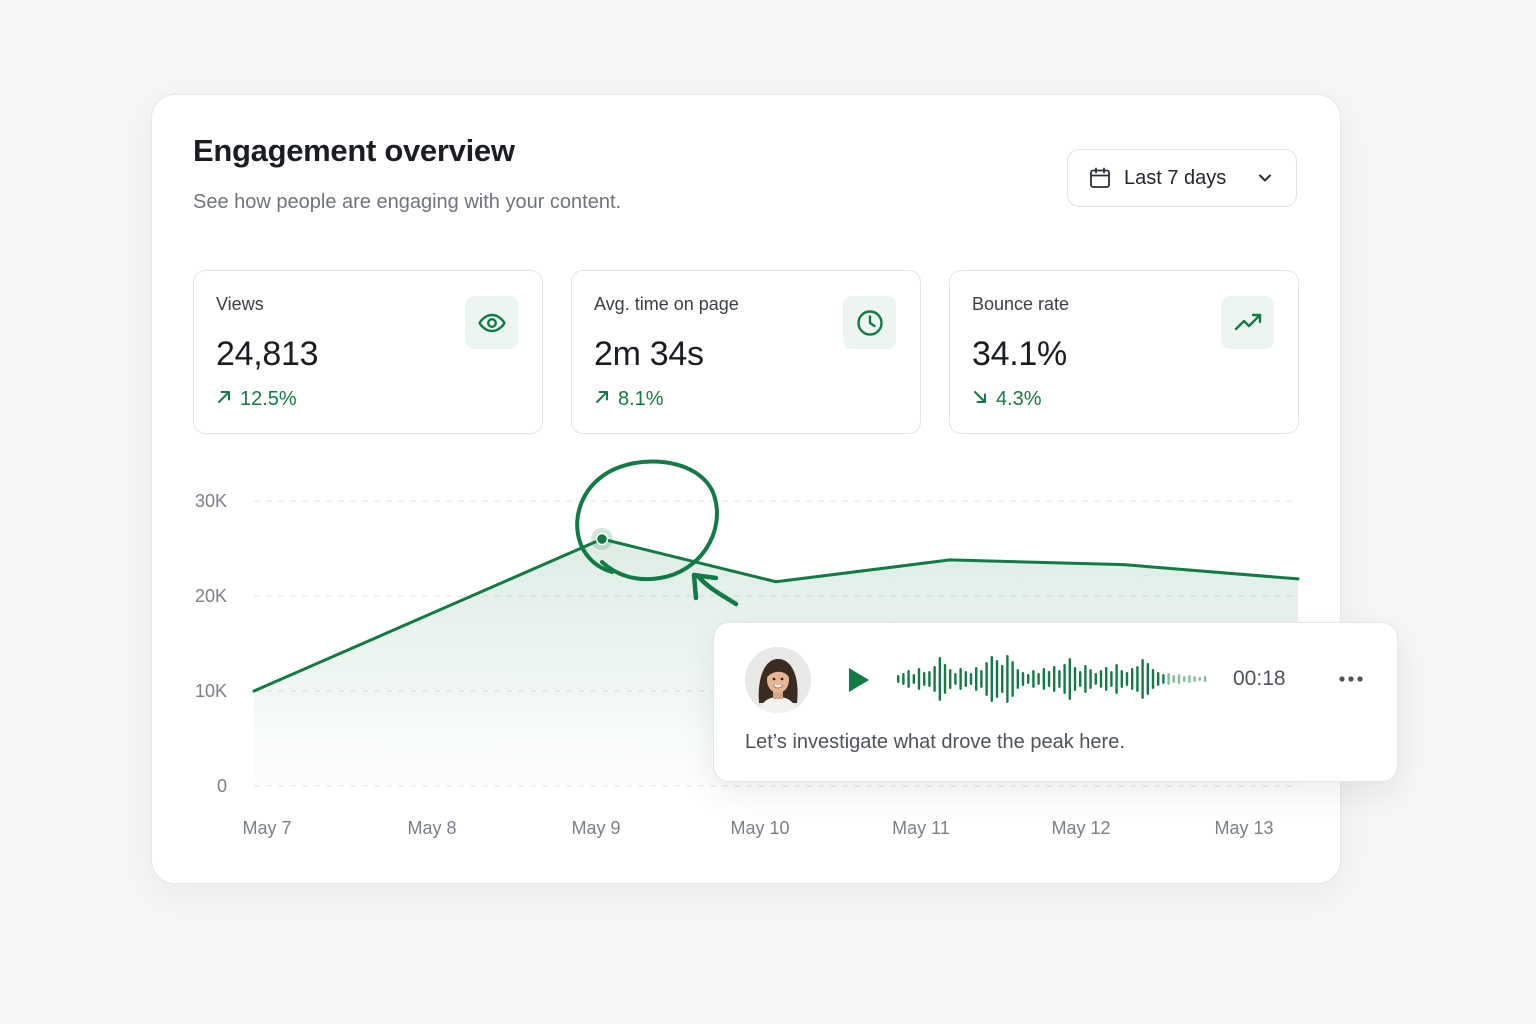 This screenshot has width=1536, height=1024. Describe the element at coordinates (240, 304) in the screenshot. I see `stat-label: Views` at that location.